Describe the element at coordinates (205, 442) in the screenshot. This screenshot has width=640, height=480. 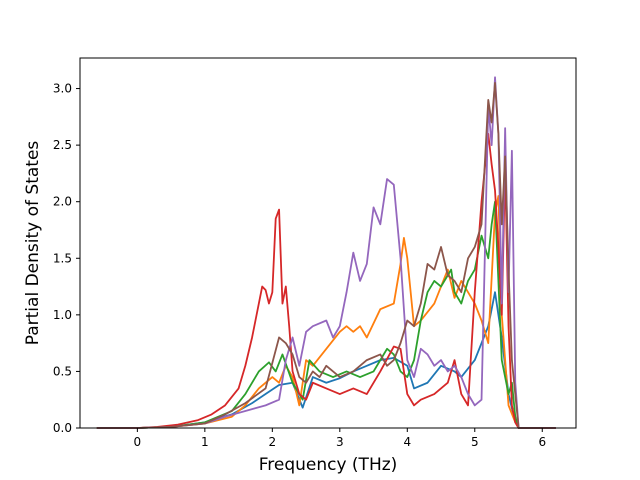
I see `x-tick-label: 1` at that location.